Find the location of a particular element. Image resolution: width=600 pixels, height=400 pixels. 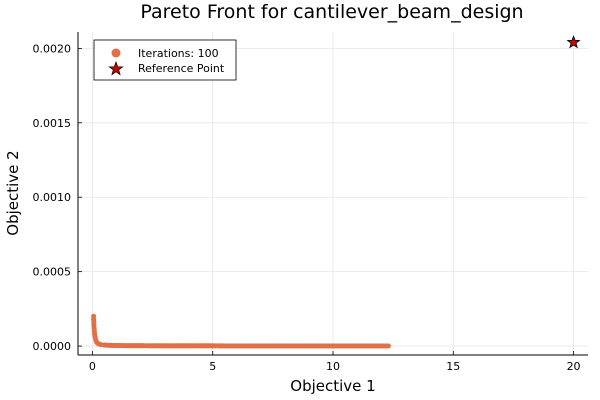

legend-label-reference-point: Reference Point is located at coordinates (181, 68).